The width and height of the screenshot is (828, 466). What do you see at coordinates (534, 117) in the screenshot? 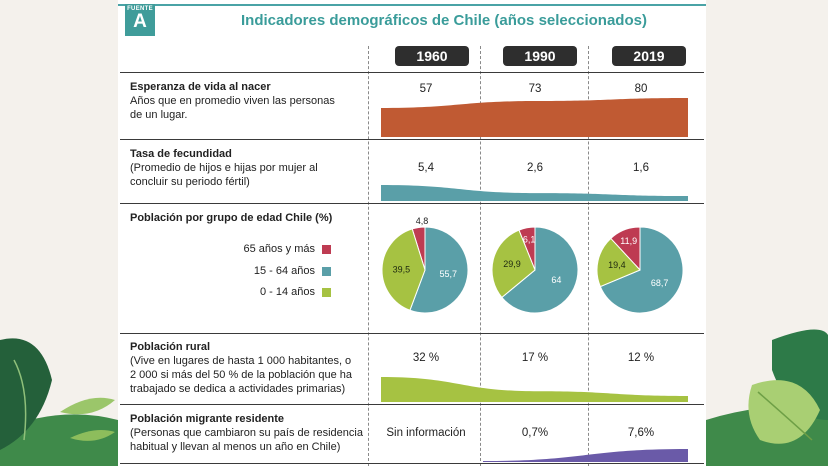
I see `area-esperanza` at bounding box center [534, 117].